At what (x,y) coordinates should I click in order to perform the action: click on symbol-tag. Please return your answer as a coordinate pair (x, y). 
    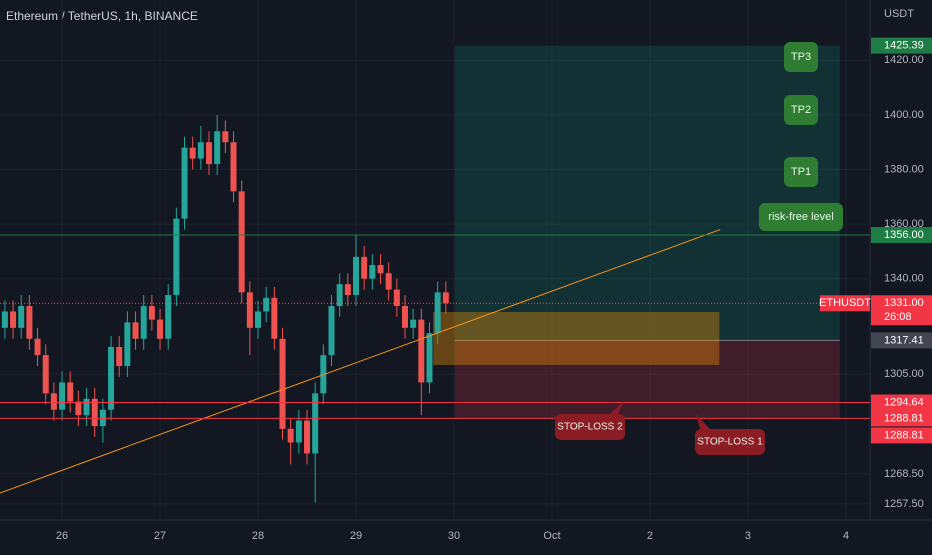
    Looking at the image, I should click on (845, 303).